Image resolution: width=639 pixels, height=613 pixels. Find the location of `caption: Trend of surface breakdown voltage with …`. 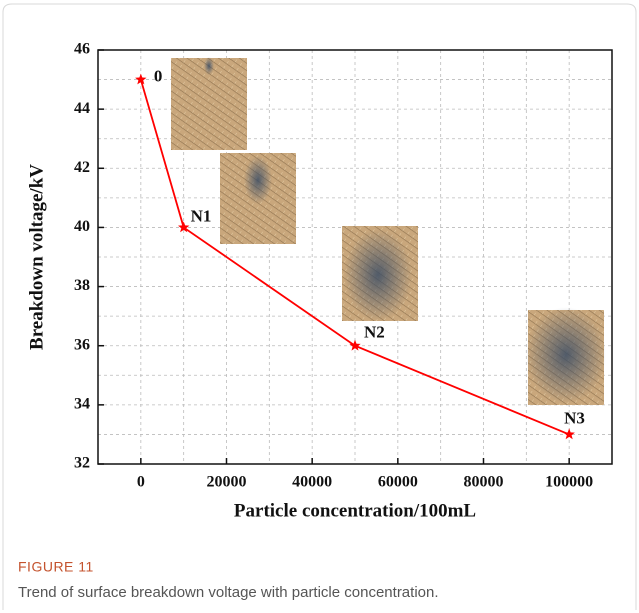

caption: Trend of surface breakdown voltage with … is located at coordinates (228, 592).